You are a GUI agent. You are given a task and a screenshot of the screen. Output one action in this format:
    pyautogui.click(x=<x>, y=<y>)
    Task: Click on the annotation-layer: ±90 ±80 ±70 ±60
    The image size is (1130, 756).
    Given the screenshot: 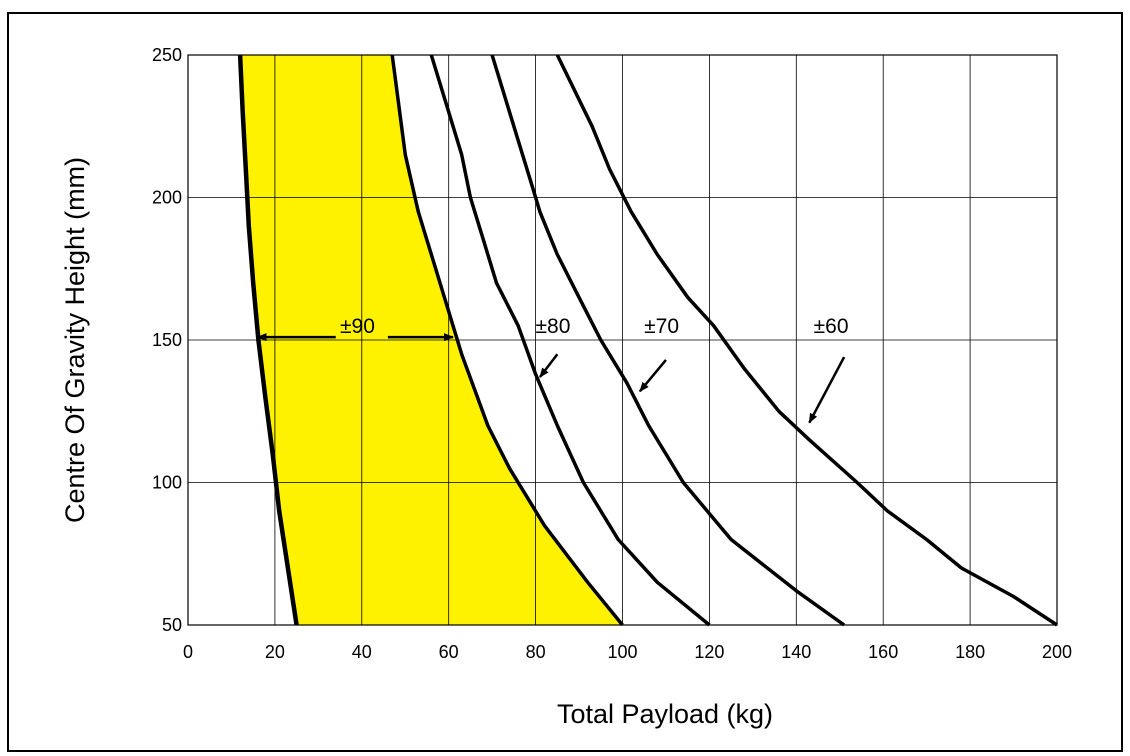 What is the action you would take?
    pyautogui.click(x=552, y=369)
    